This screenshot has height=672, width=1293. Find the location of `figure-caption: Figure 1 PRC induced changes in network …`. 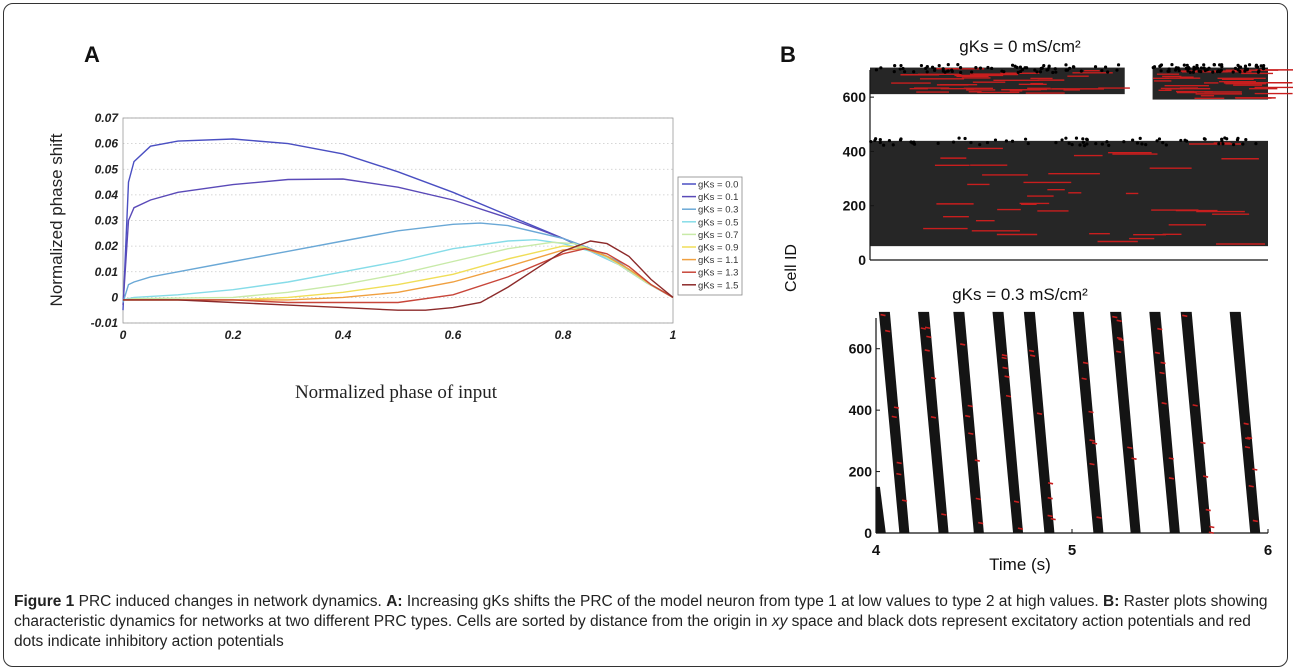

figure-caption: Figure 1 PRC induced changes in network … is located at coordinates (647, 622).